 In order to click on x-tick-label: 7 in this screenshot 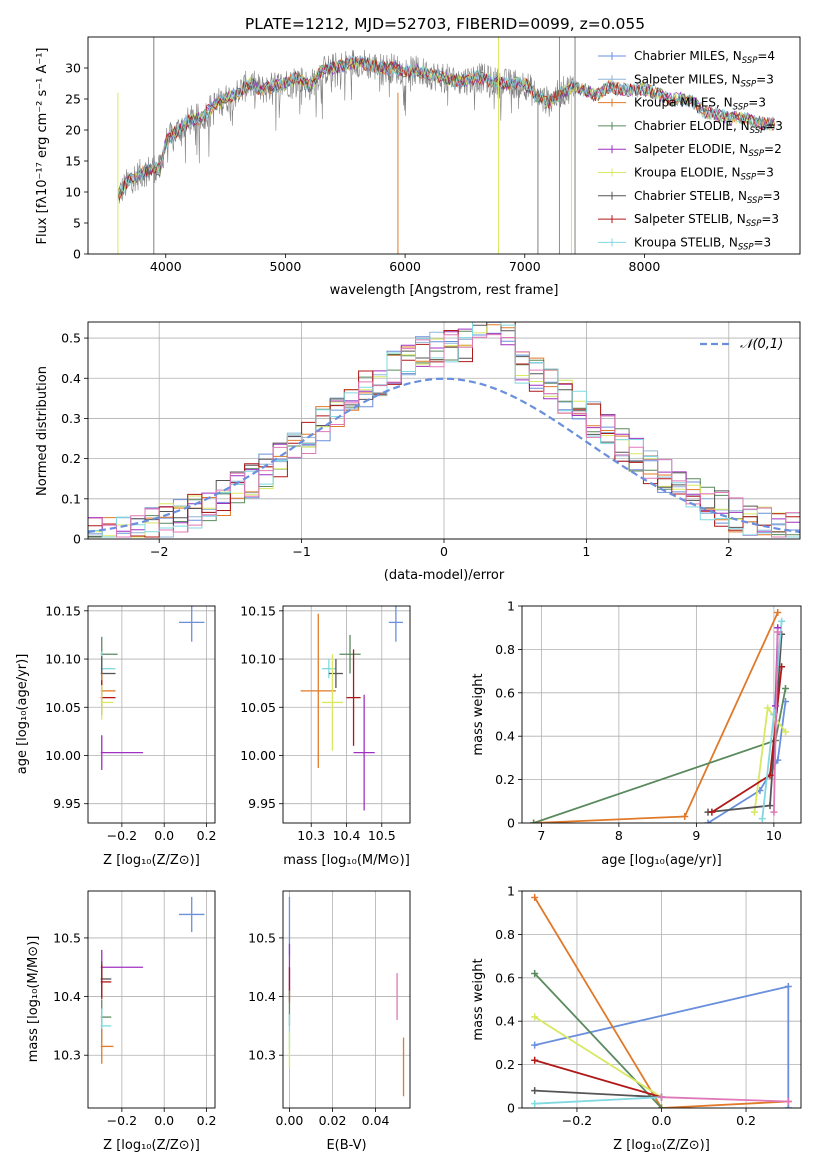, I will do `click(541, 835)`.